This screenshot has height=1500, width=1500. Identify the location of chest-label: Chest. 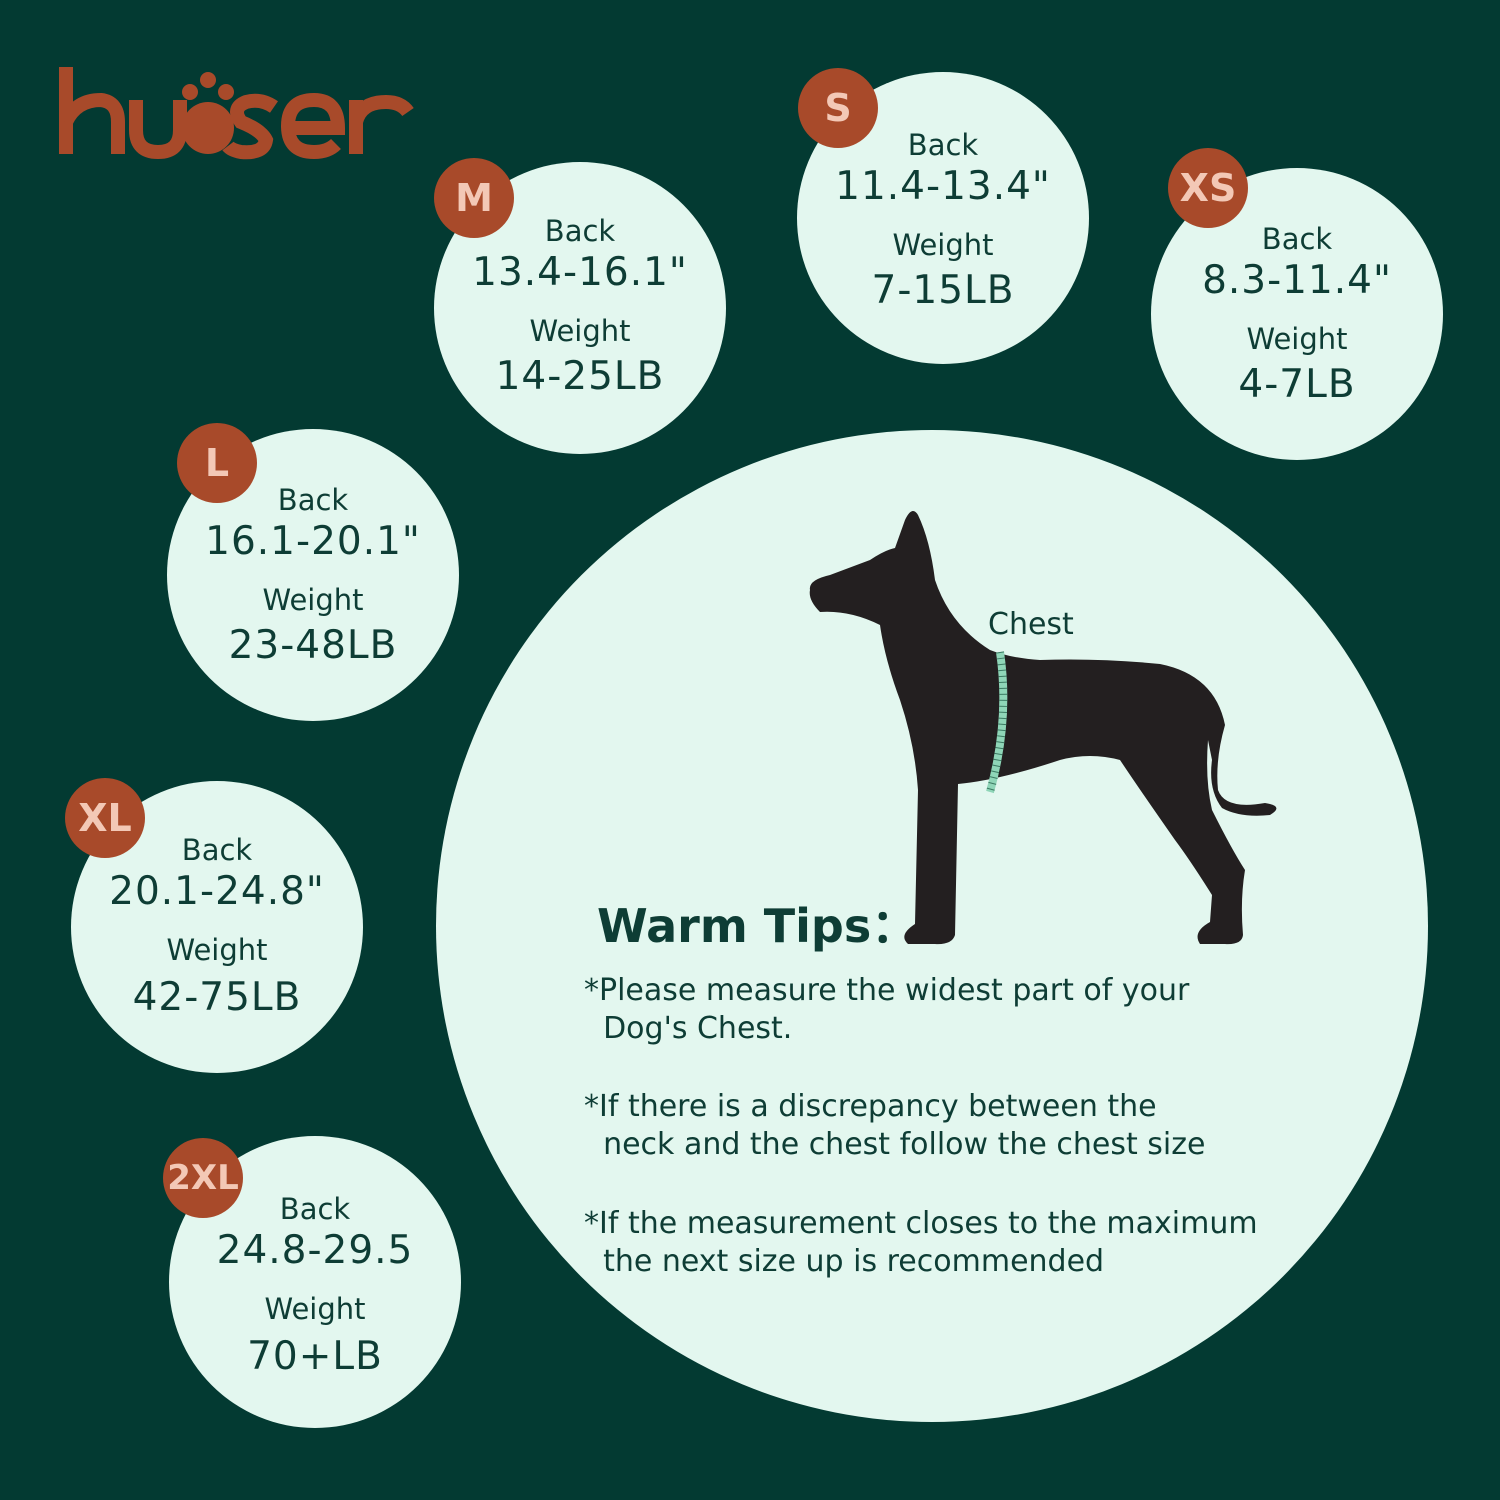
(1031, 624).